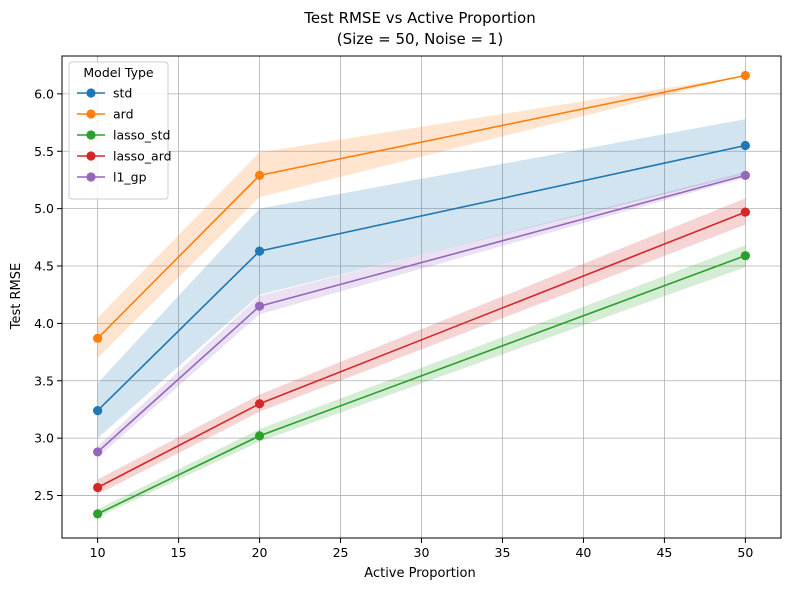 The width and height of the screenshot is (790, 590). Describe the element at coordinates (44, 495) in the screenshot. I see `y-tick-label: 2.5` at that location.